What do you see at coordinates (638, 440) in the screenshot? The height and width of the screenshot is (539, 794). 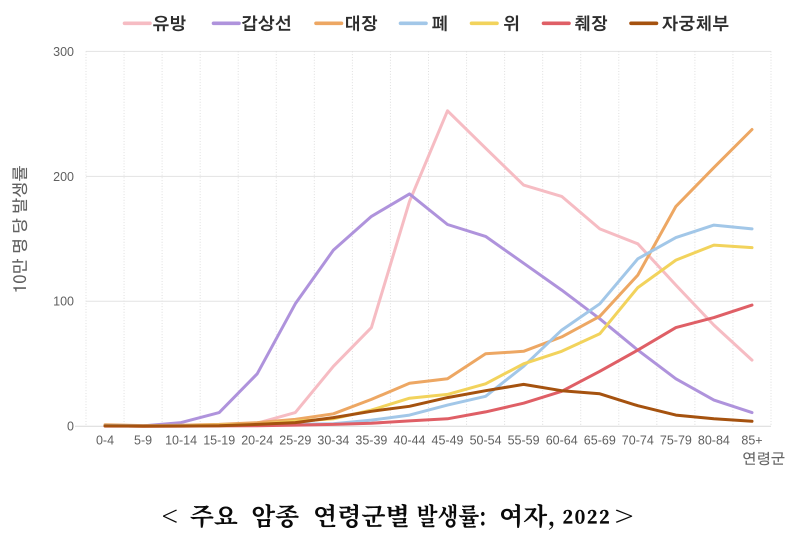 I see `svg-text: 70-74` at bounding box center [638, 440].